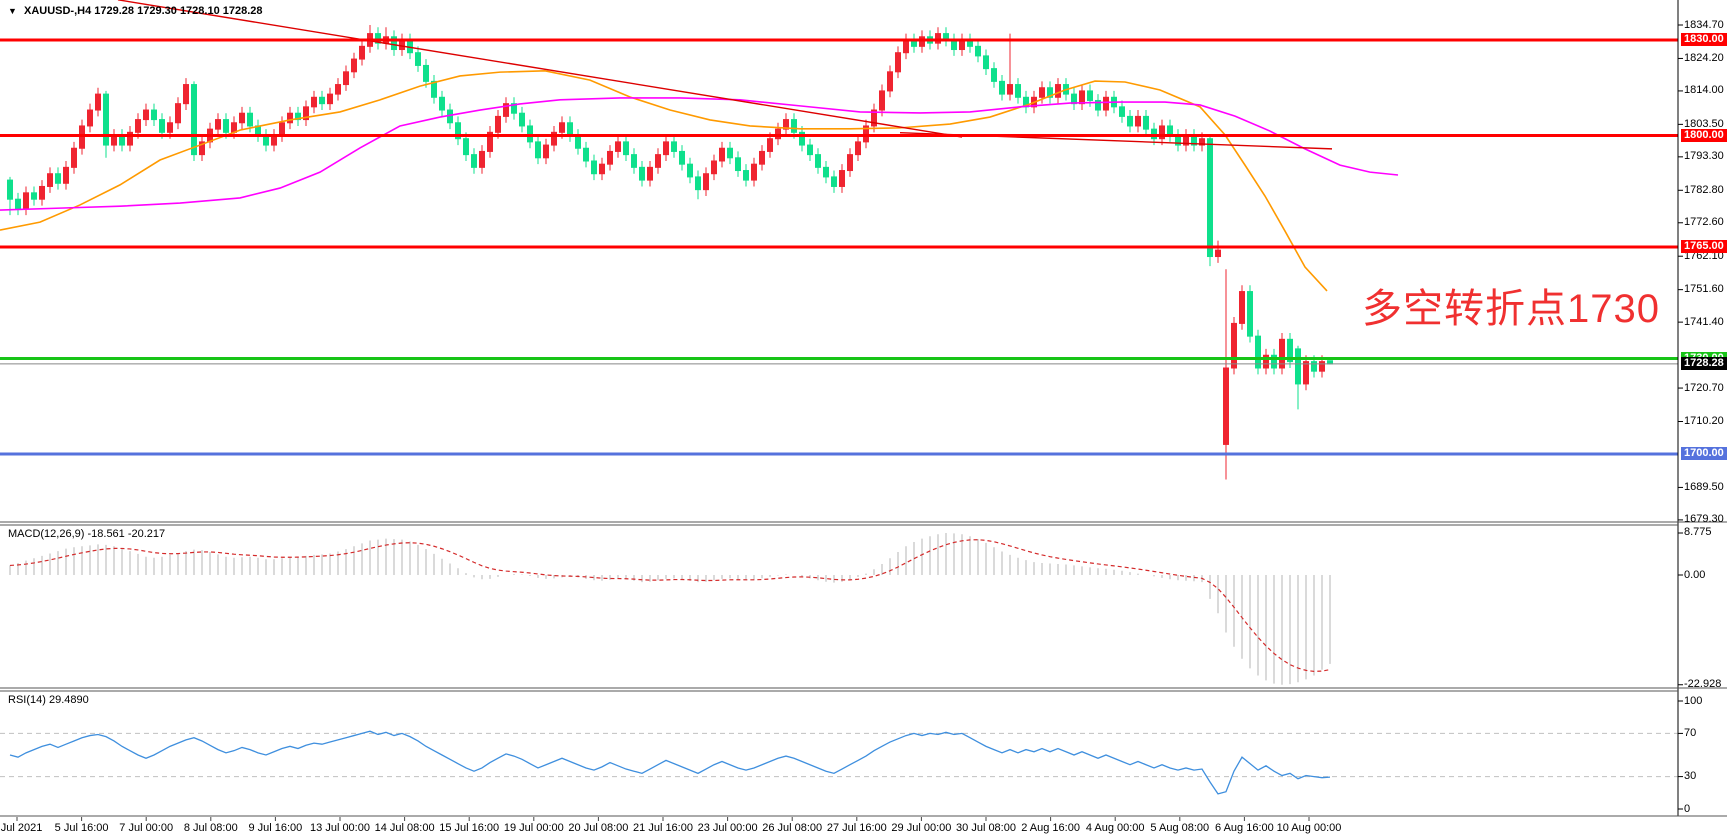 The image size is (1727, 838). What do you see at coordinates (1180, 828) in the screenshot?
I see `time-label: 5 Aug 08:00` at bounding box center [1180, 828].